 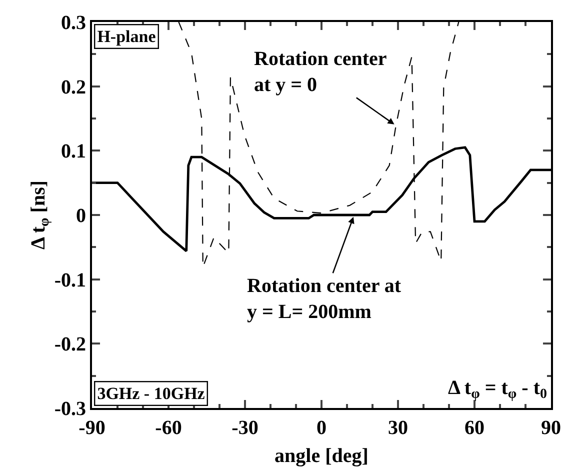 I want to click on x-tick-label: -30, so click(x=245, y=428).